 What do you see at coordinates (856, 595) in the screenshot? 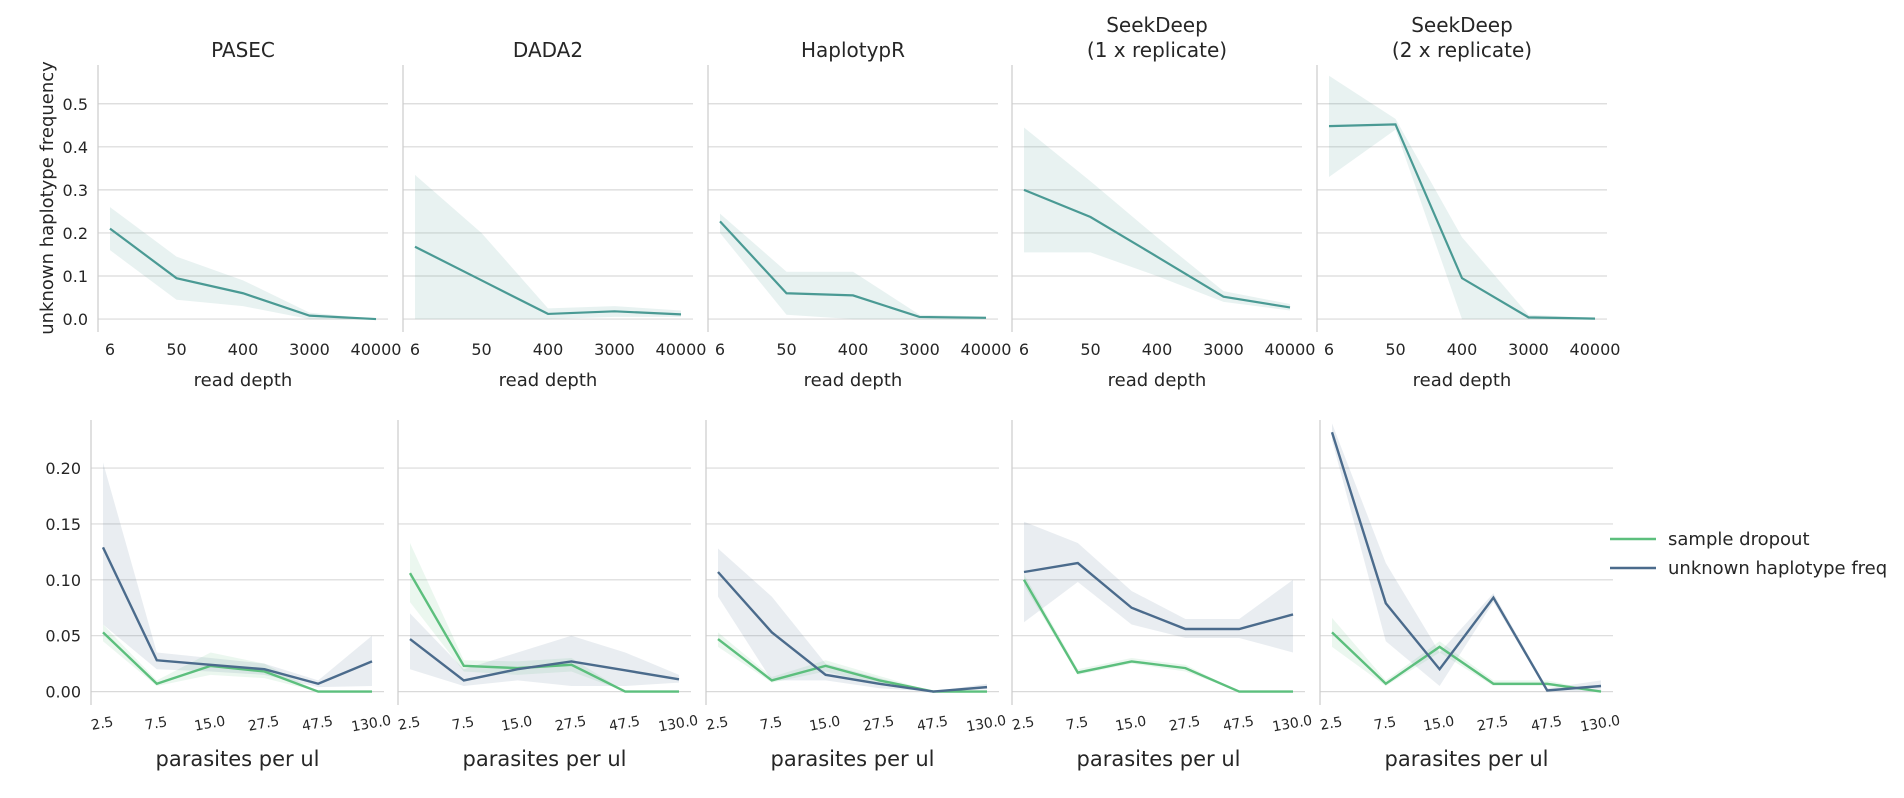
I see `bottom-panel-3: 2.5 7.5 15.0 27.5 47.5 130.0 parasites per ul` at bounding box center [856, 595].